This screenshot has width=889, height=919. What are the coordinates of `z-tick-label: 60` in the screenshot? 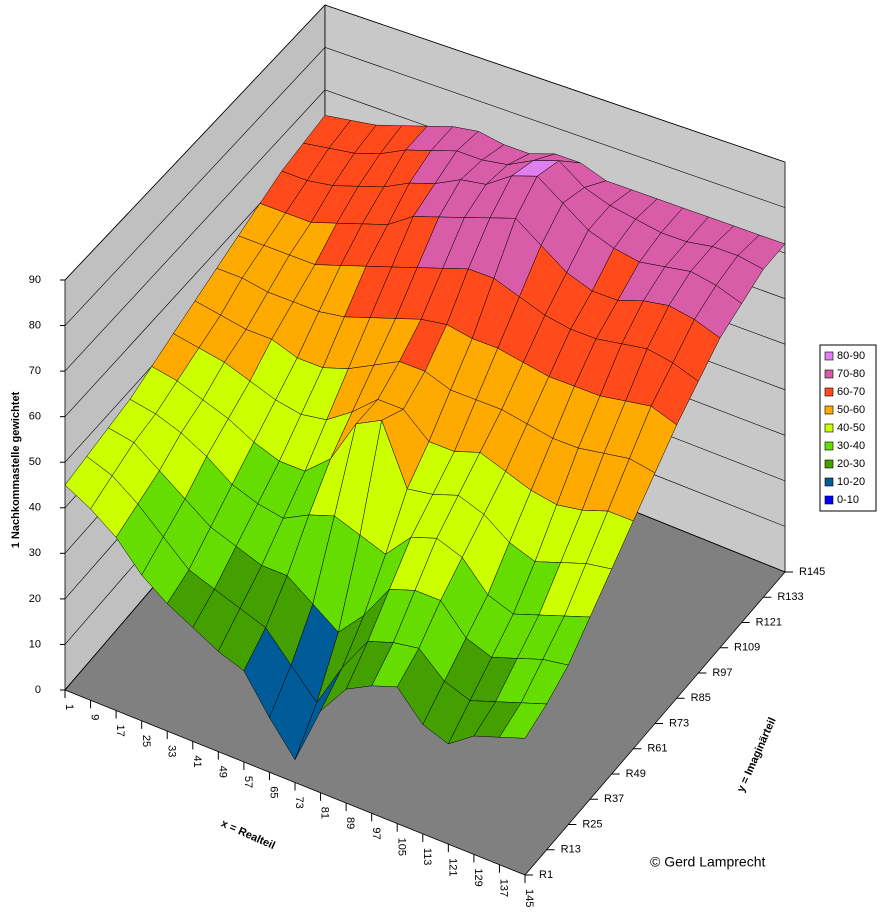 It's located at (35, 417).